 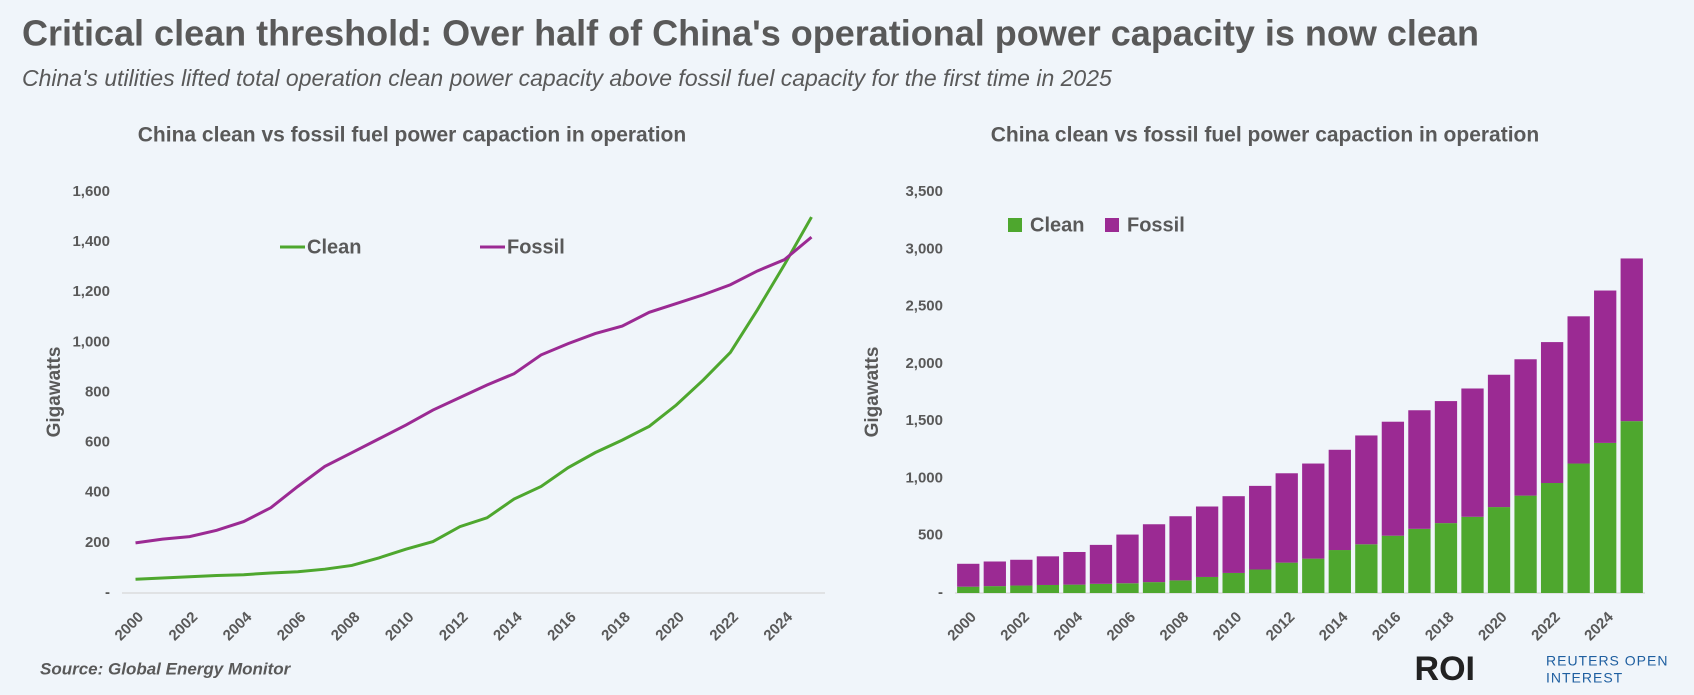 I want to click on y-tick-label: 400, so click(x=97, y=492).